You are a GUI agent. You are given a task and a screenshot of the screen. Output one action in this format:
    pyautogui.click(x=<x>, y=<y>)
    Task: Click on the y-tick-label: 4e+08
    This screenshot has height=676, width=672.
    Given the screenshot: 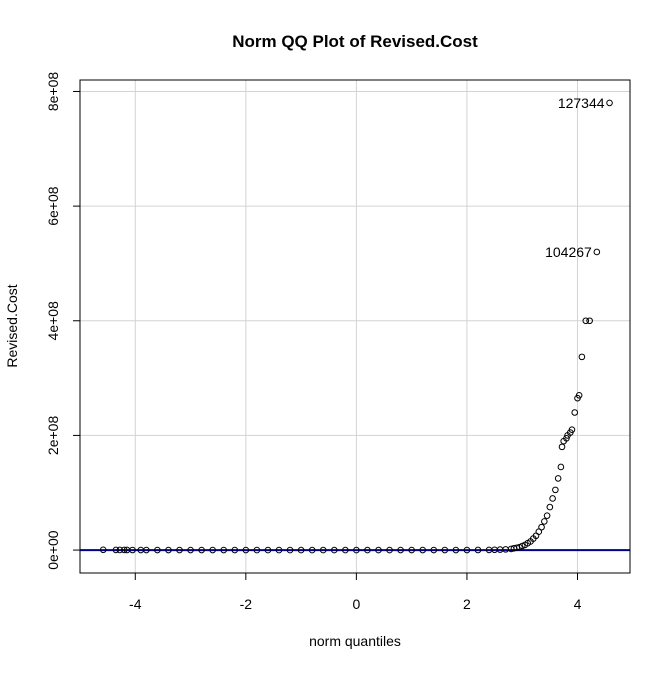 What is the action you would take?
    pyautogui.click(x=53, y=321)
    